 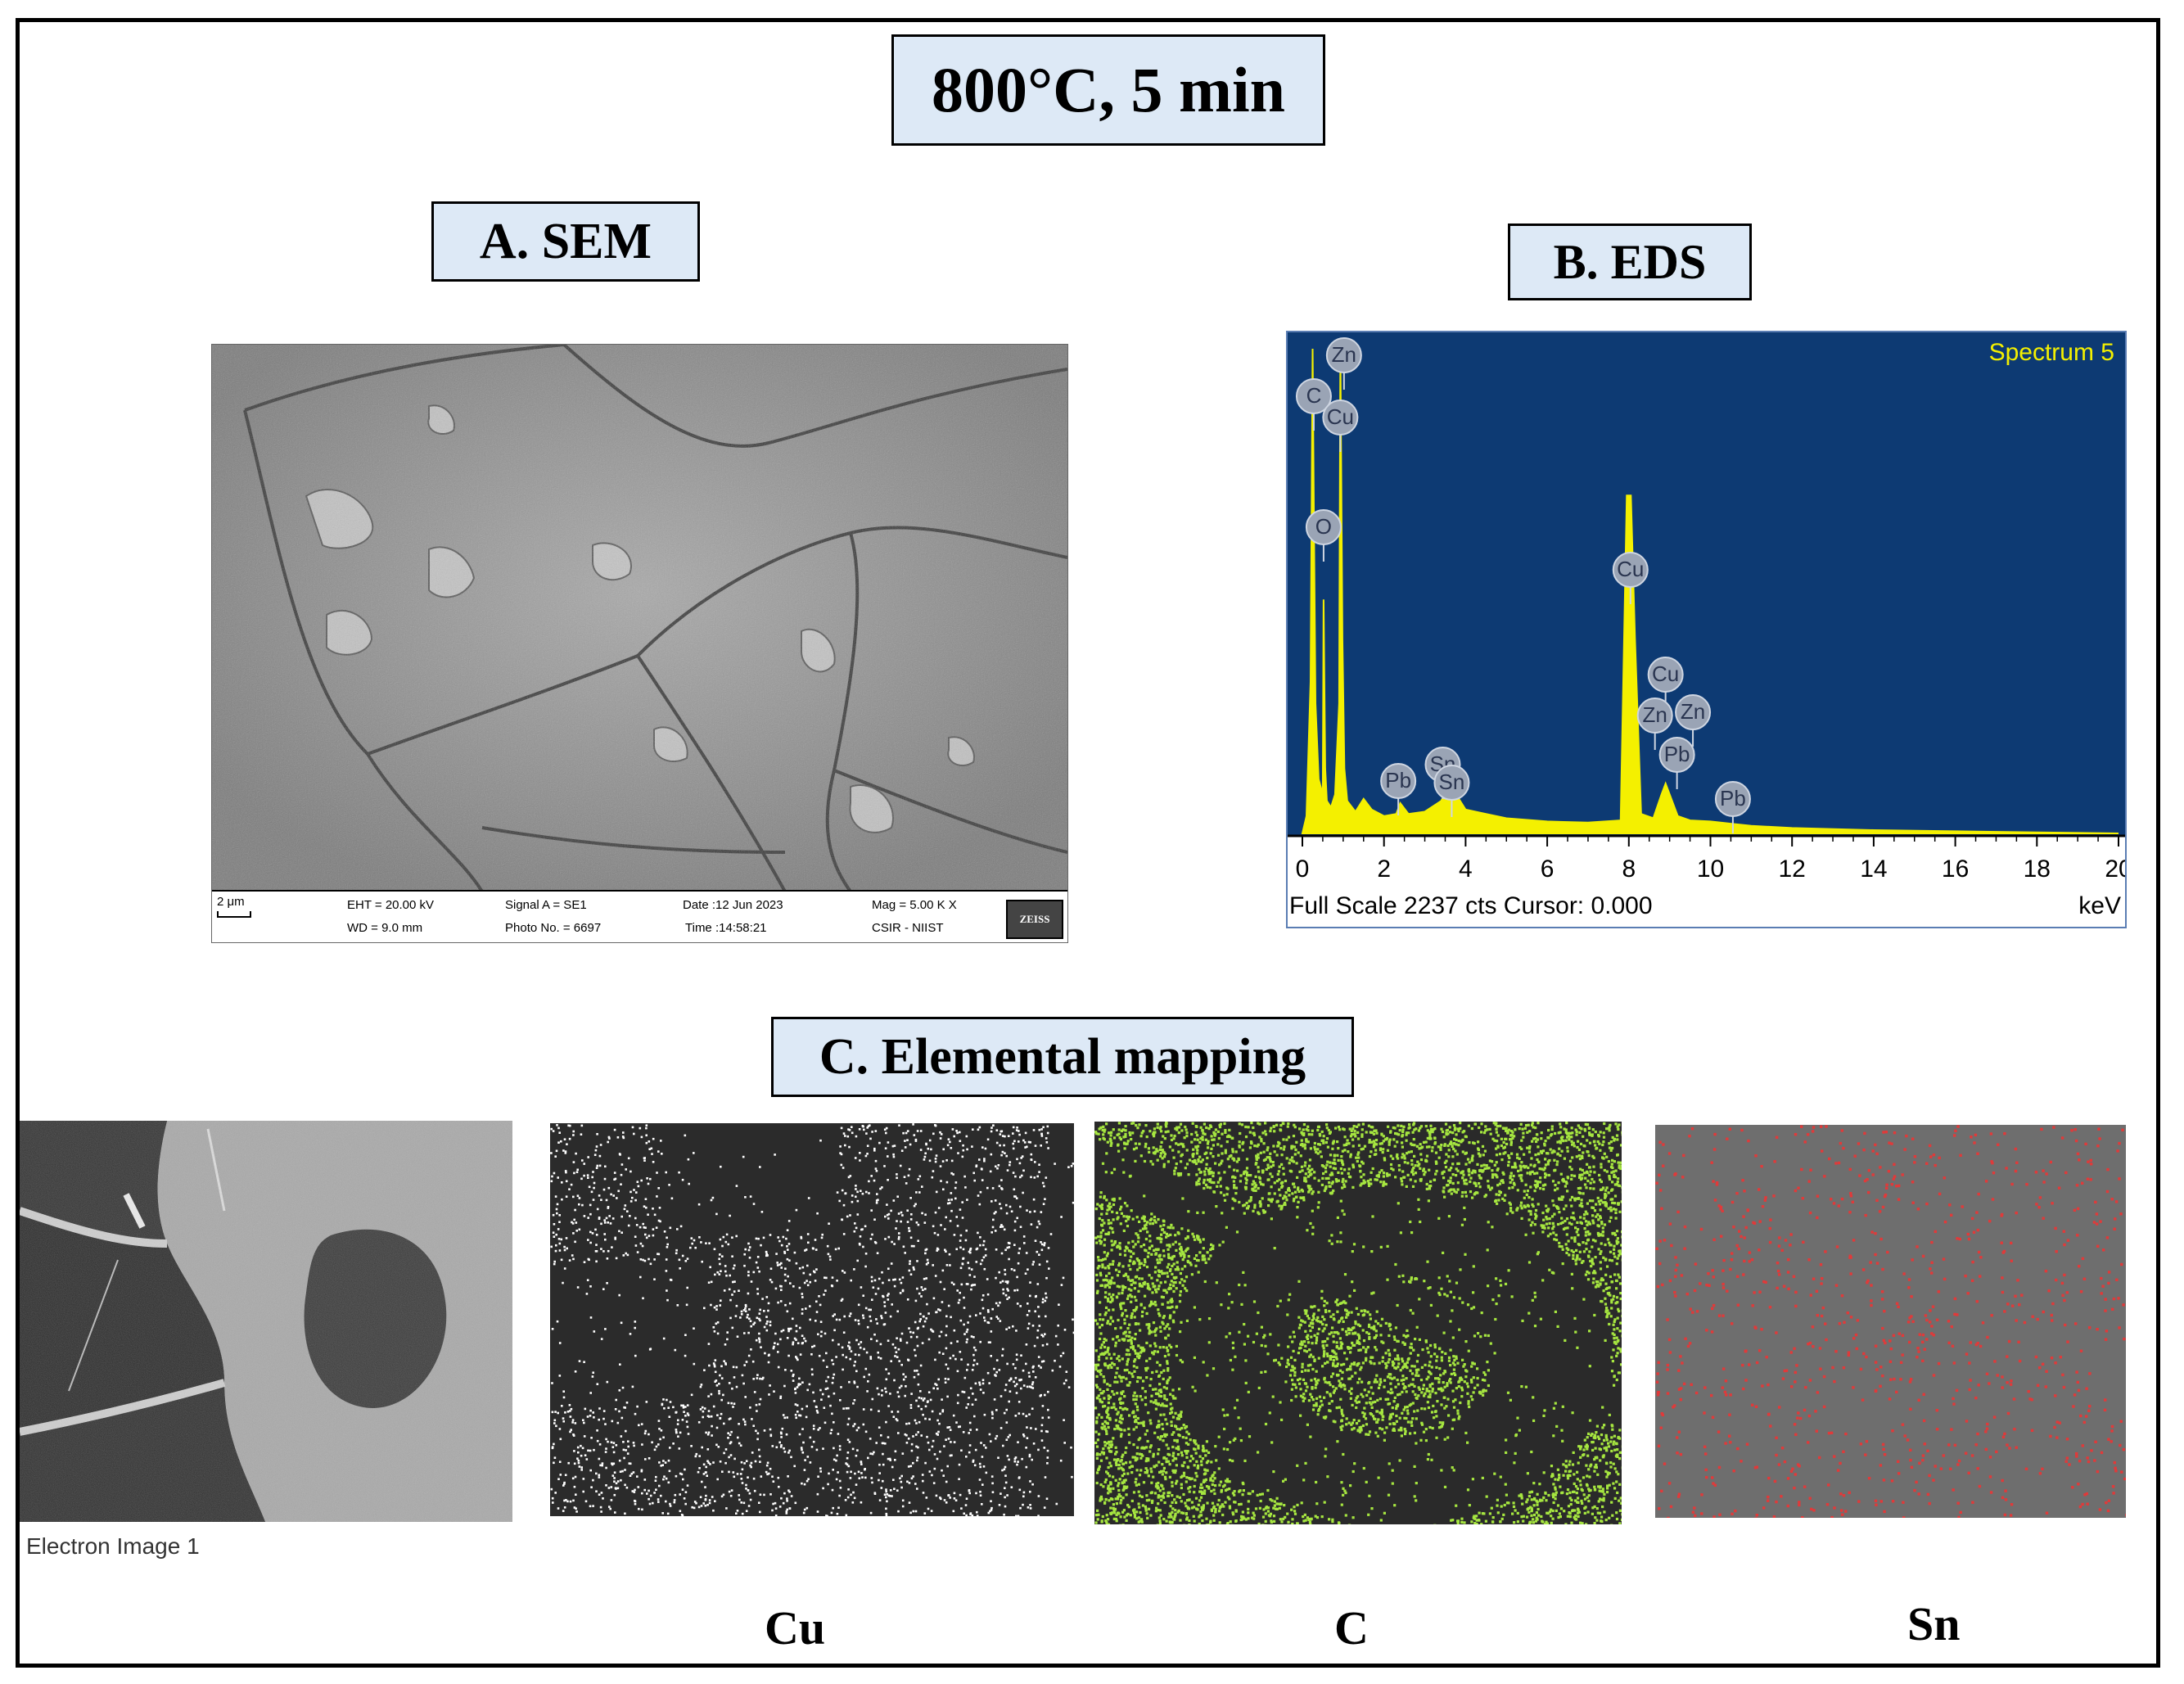 What do you see at coordinates (1384, 869) in the screenshot?
I see `eds-x-tick-label: 2` at bounding box center [1384, 869].